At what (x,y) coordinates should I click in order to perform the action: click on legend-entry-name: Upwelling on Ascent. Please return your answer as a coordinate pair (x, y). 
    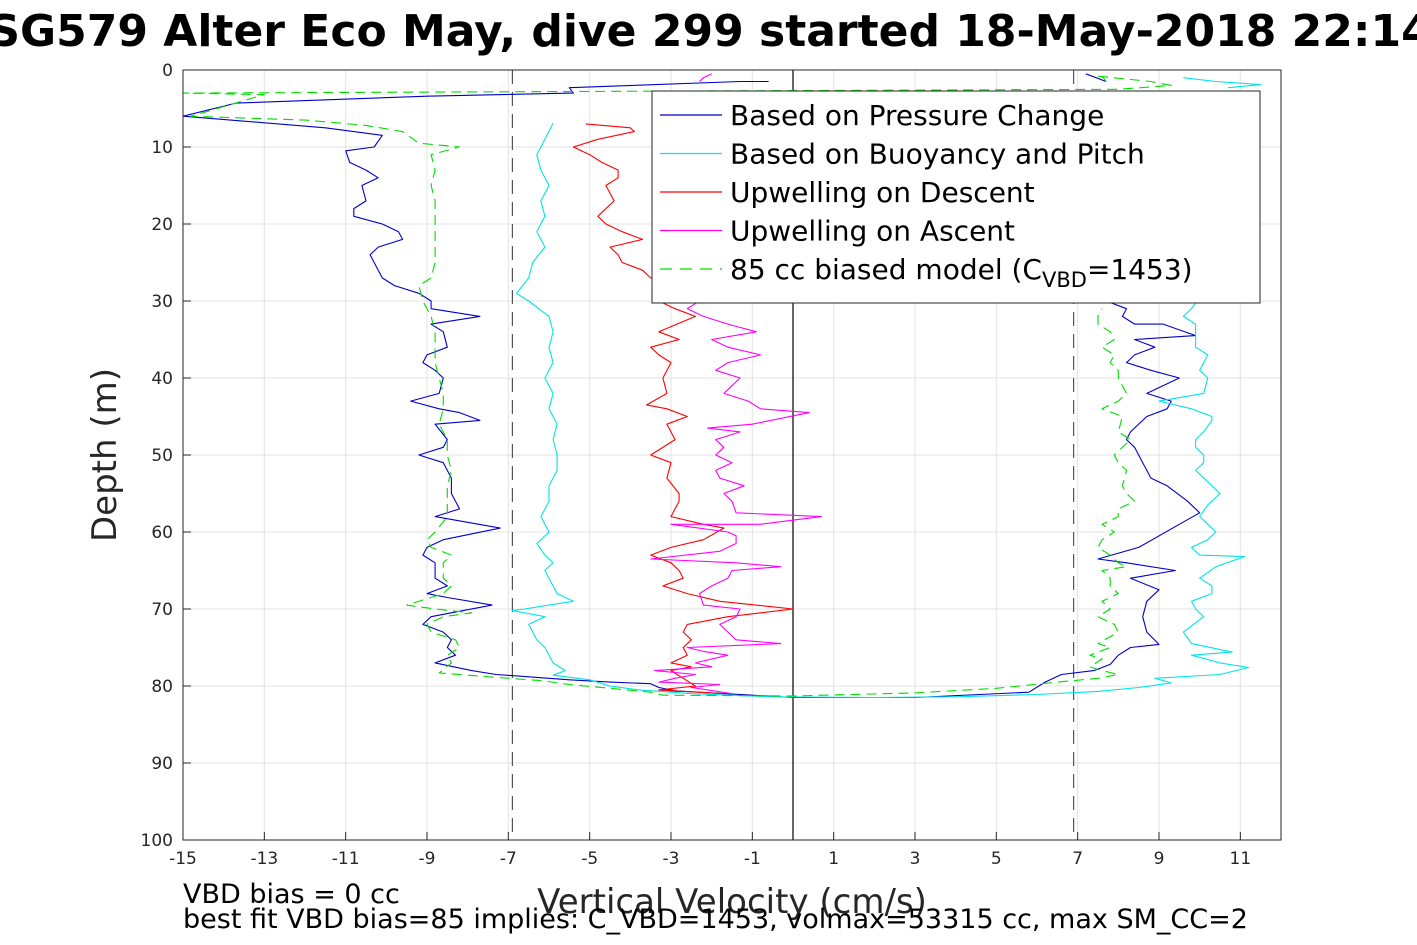
    Looking at the image, I should click on (872, 231).